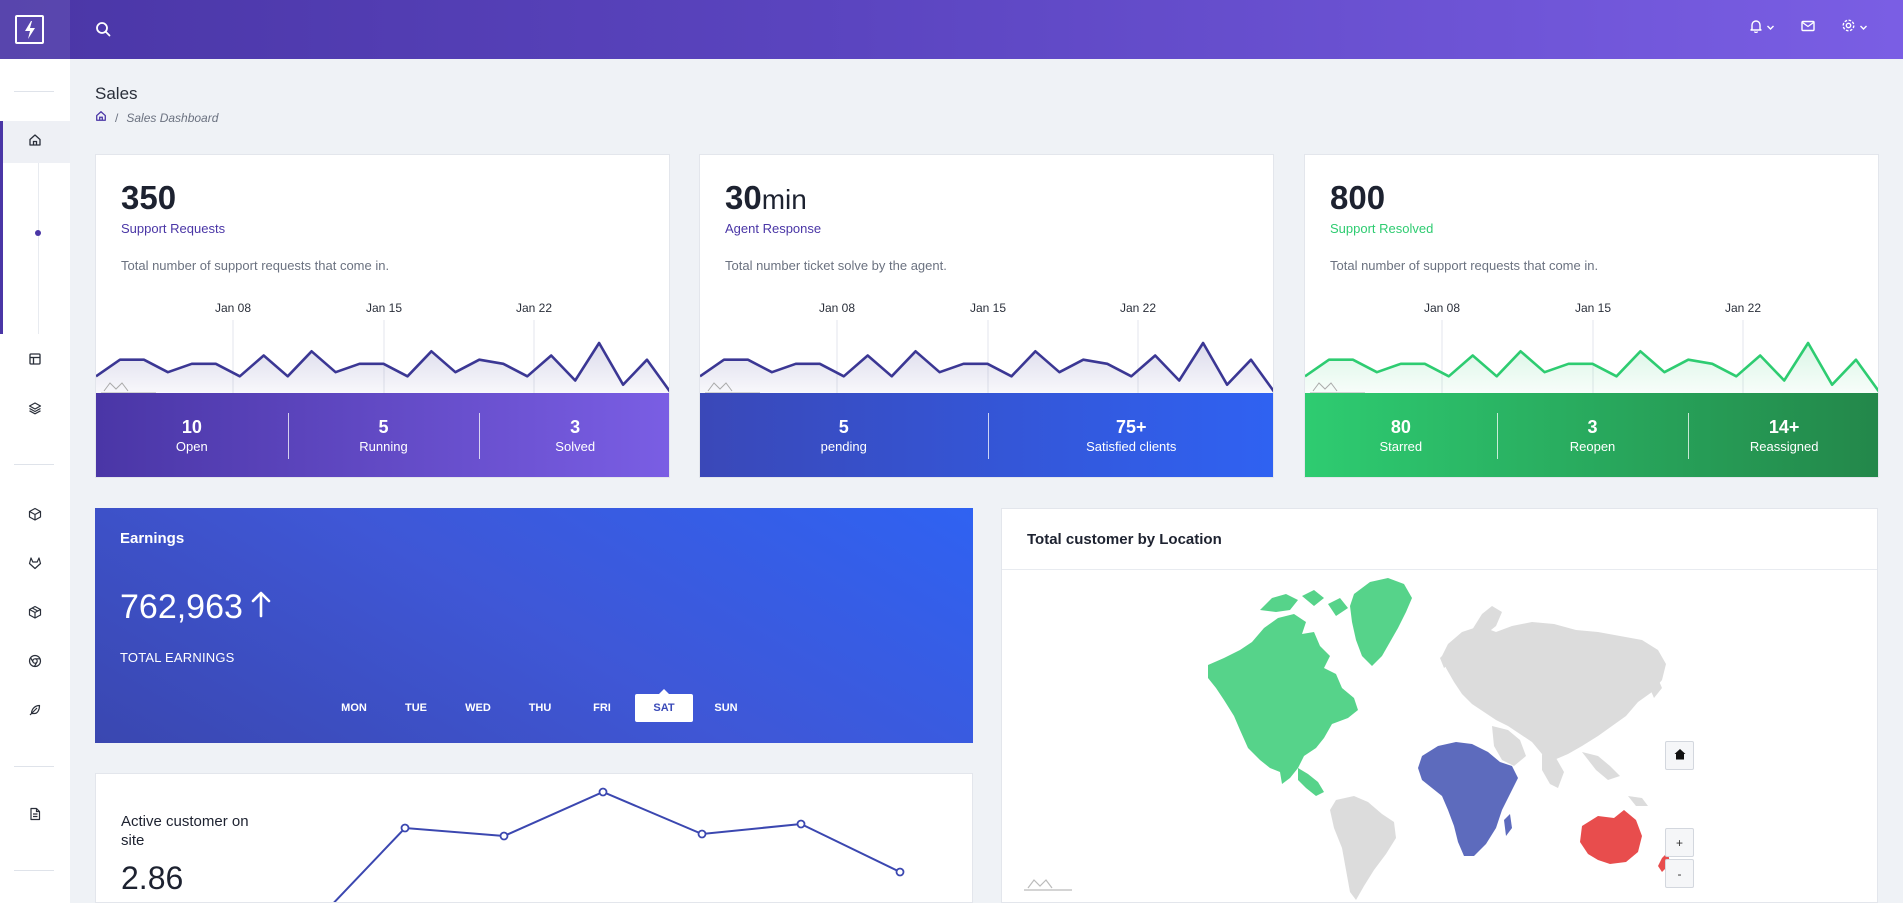 This screenshot has width=1903, height=903. I want to click on stat-footer-item: 5 Running, so click(383, 436).